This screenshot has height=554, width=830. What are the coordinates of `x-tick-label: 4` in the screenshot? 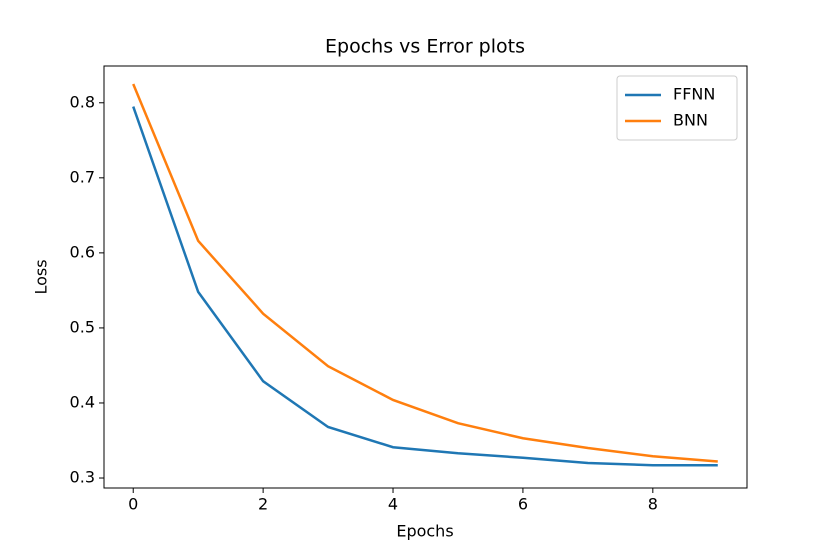 It's located at (393, 504).